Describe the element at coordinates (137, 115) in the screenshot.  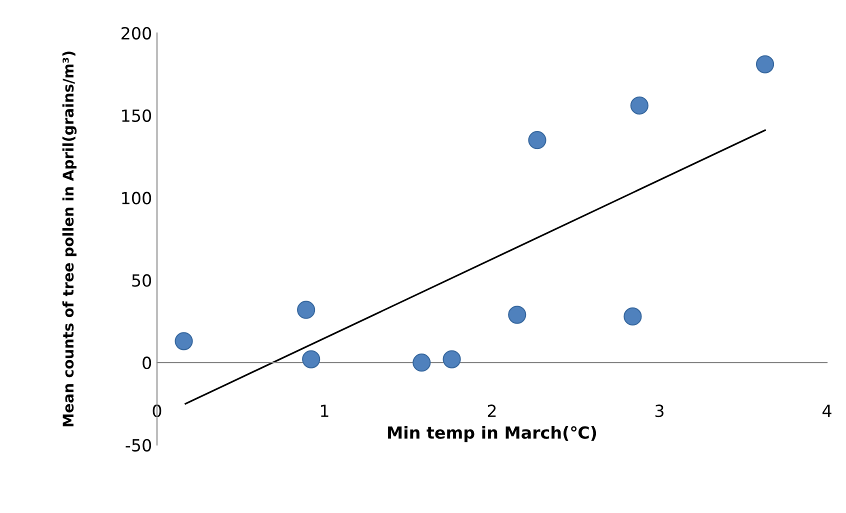
I see `y-tick-label: 150` at that location.